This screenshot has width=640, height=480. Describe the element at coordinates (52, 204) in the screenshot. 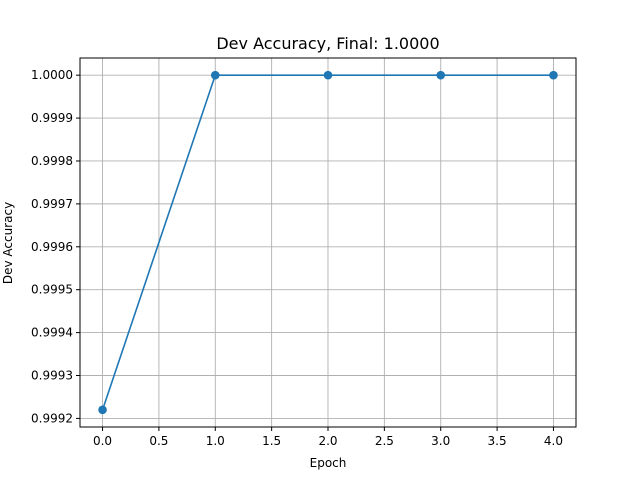

I see `y-tick-label: 0.9997` at that location.